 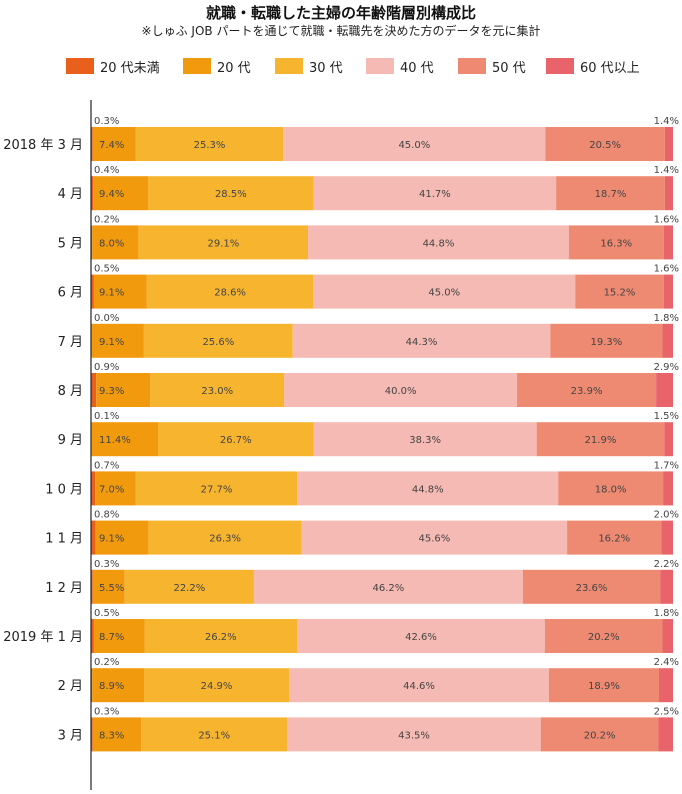 I want to click on data-label: 7.0%, so click(x=111, y=489).